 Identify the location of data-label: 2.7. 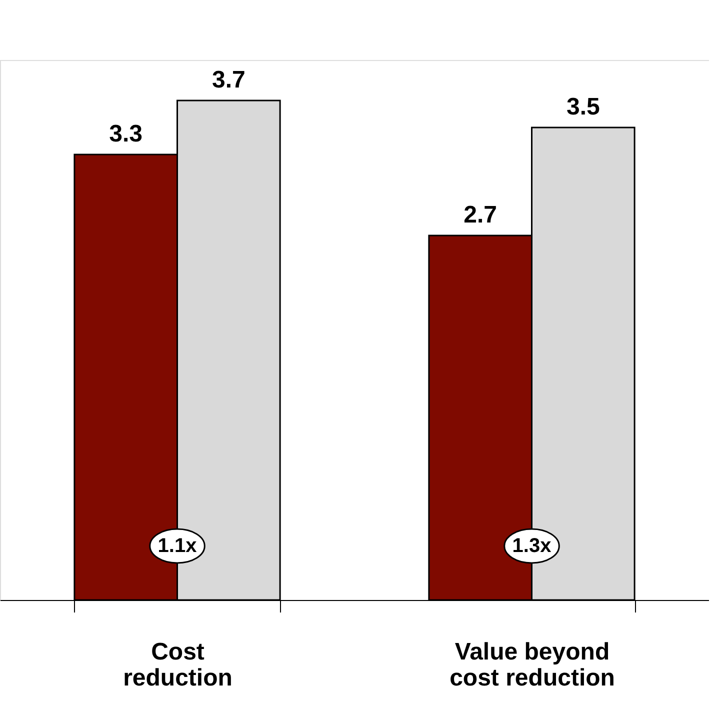
(481, 215).